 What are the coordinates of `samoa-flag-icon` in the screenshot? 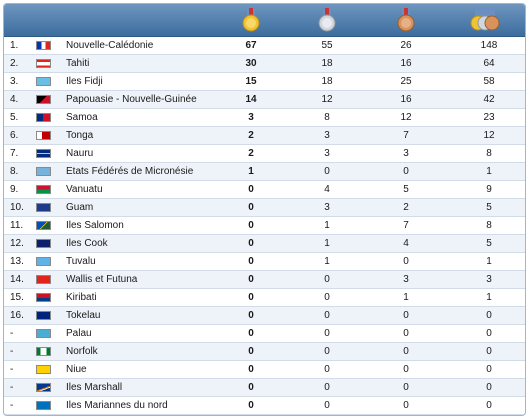 It's located at (43, 117).